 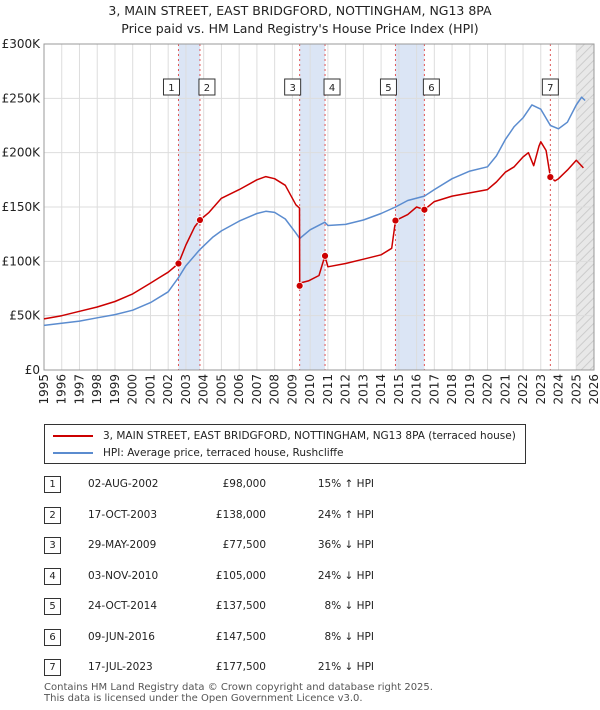 I want to click on x-tick-label: 2017, so click(x=434, y=389).